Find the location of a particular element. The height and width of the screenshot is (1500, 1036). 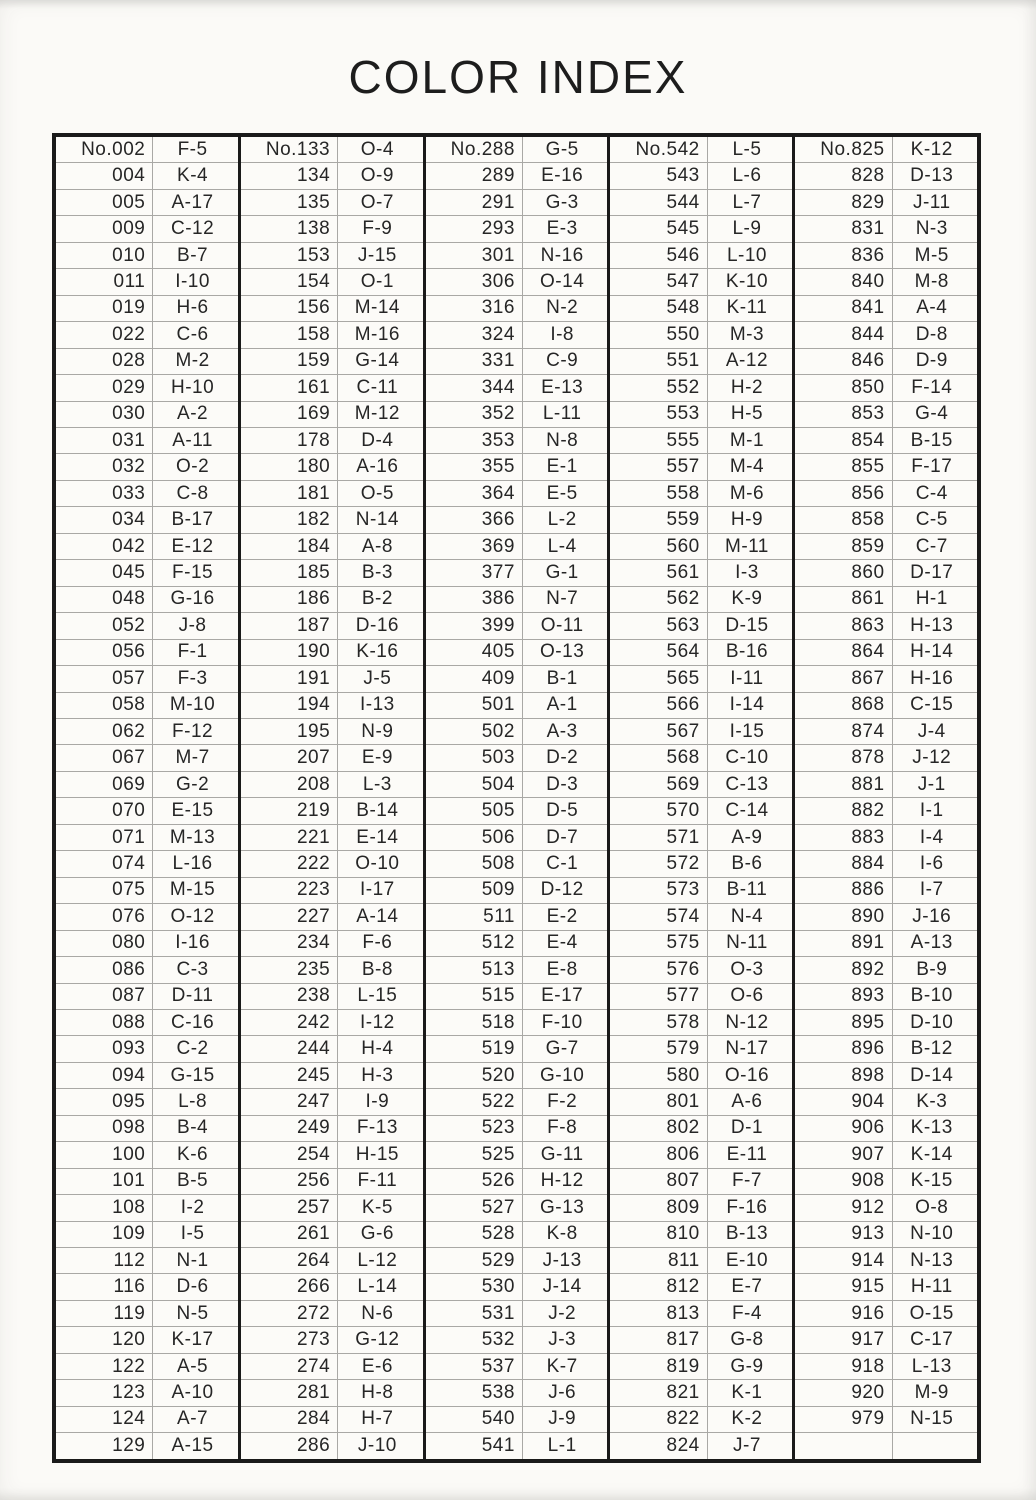

color-code-cell: G-1 is located at coordinates (564, 573).